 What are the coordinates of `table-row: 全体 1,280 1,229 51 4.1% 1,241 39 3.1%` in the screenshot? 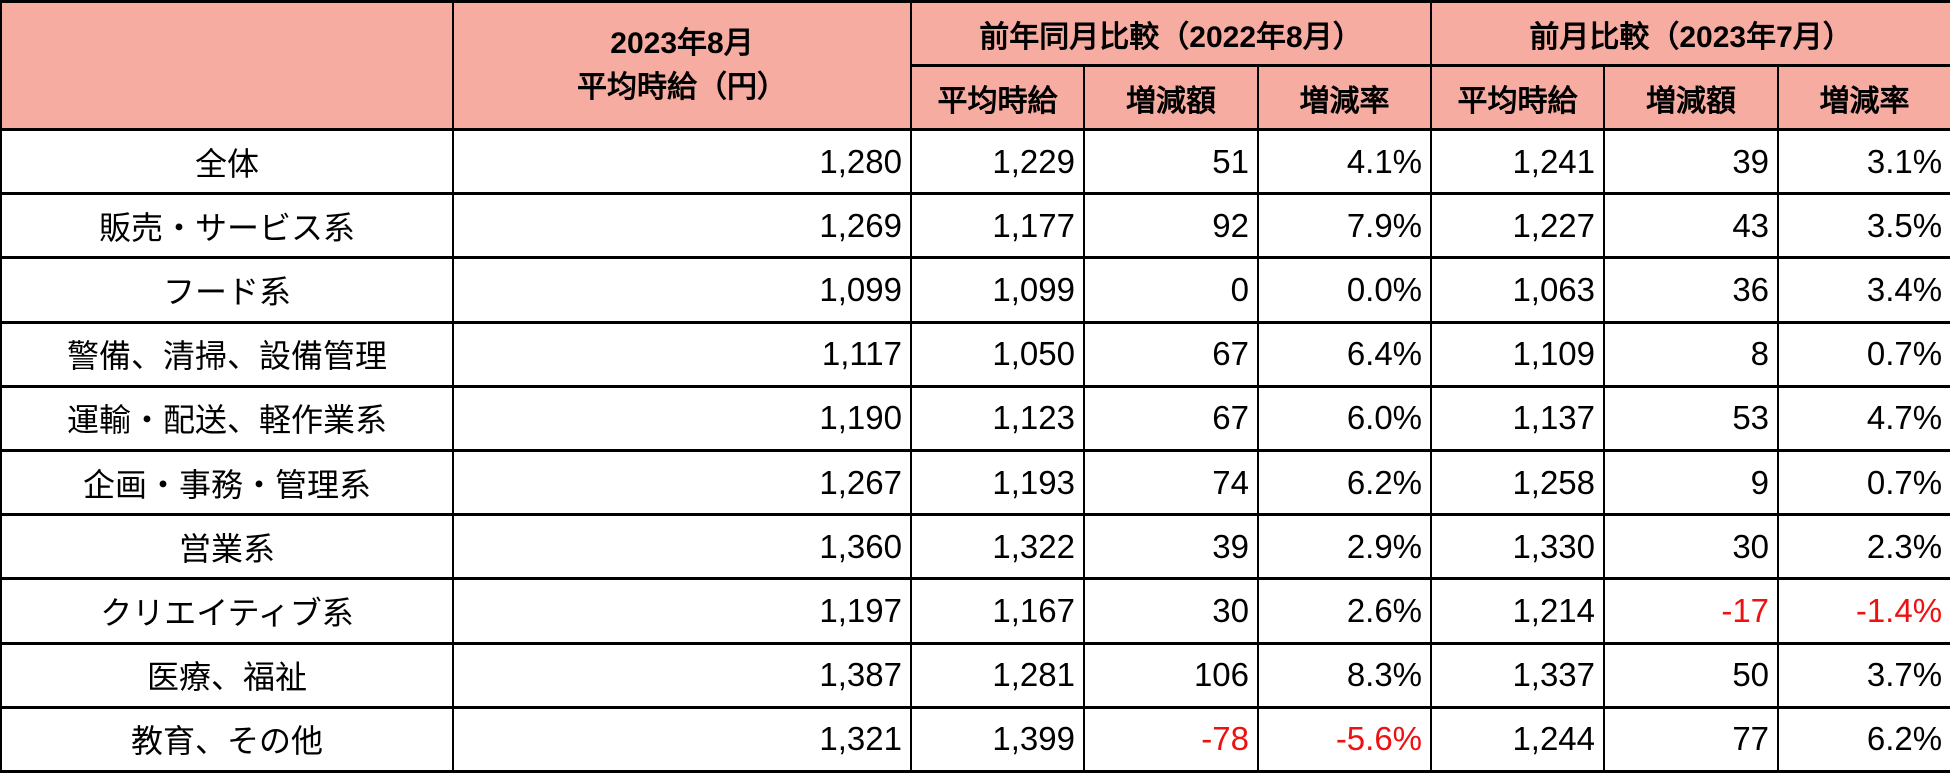 It's located at (975, 161).